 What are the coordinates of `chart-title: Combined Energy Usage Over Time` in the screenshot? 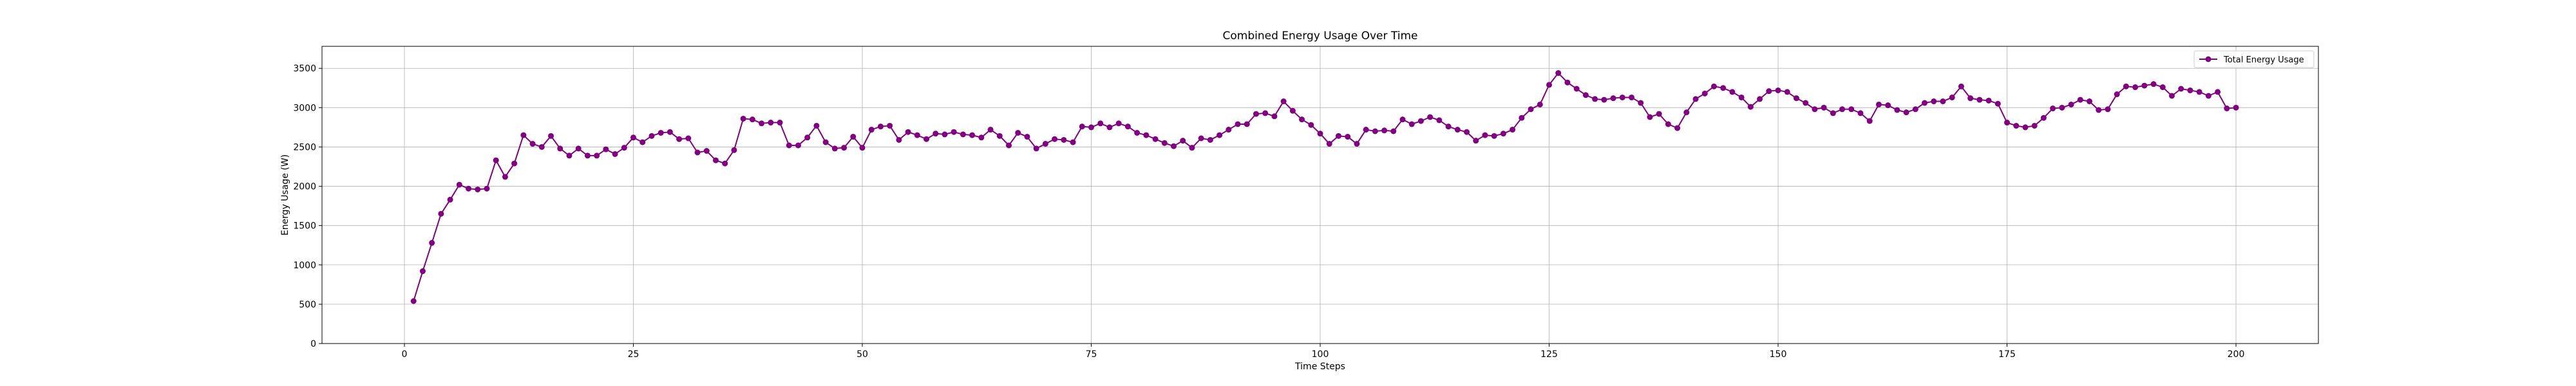 It's located at (1320, 36).